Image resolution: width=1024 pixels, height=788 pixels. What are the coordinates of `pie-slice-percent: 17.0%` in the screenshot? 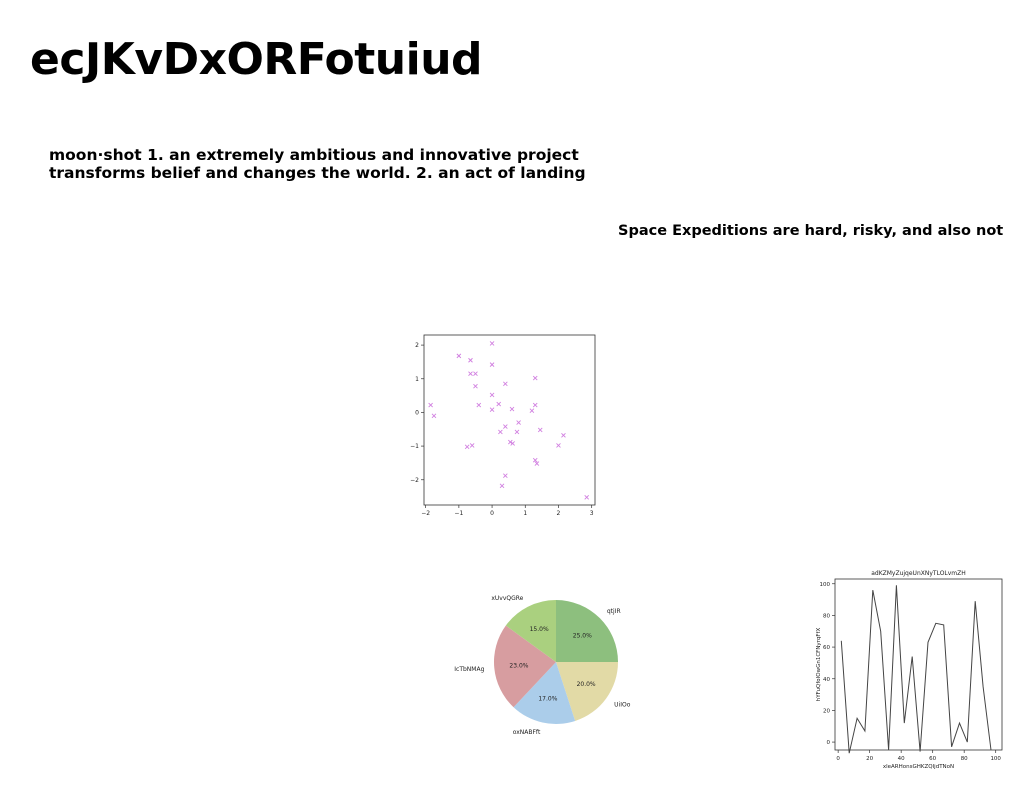 It's located at (547, 698).